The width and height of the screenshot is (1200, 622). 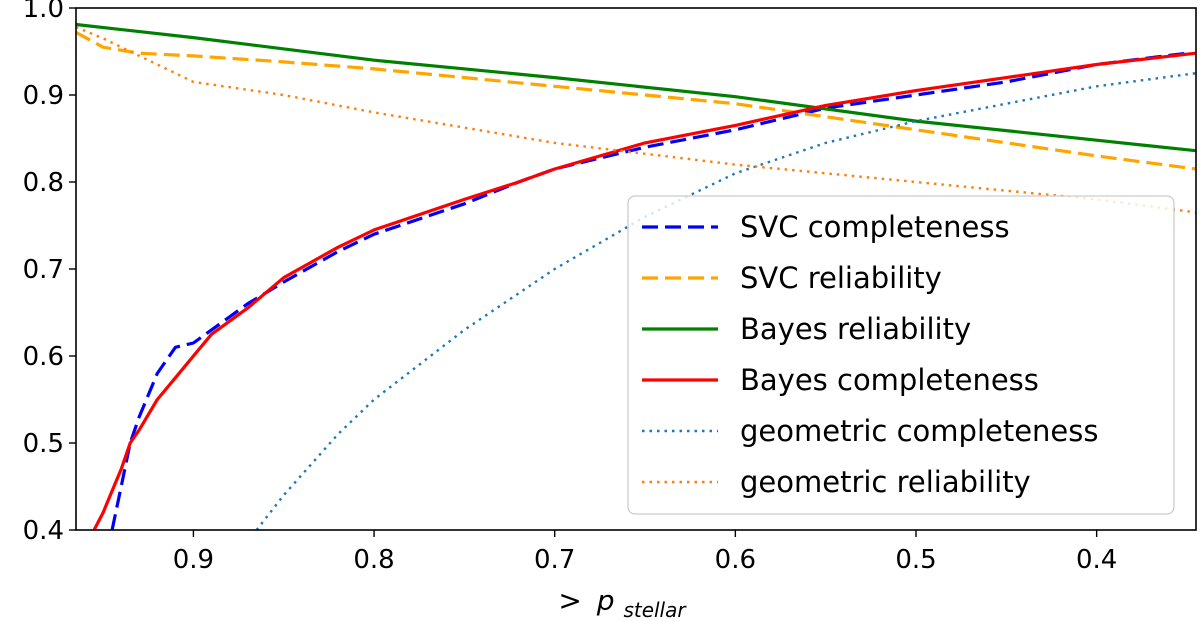 What do you see at coordinates (875, 227) in the screenshot?
I see `legend-label: SVC completeness` at bounding box center [875, 227].